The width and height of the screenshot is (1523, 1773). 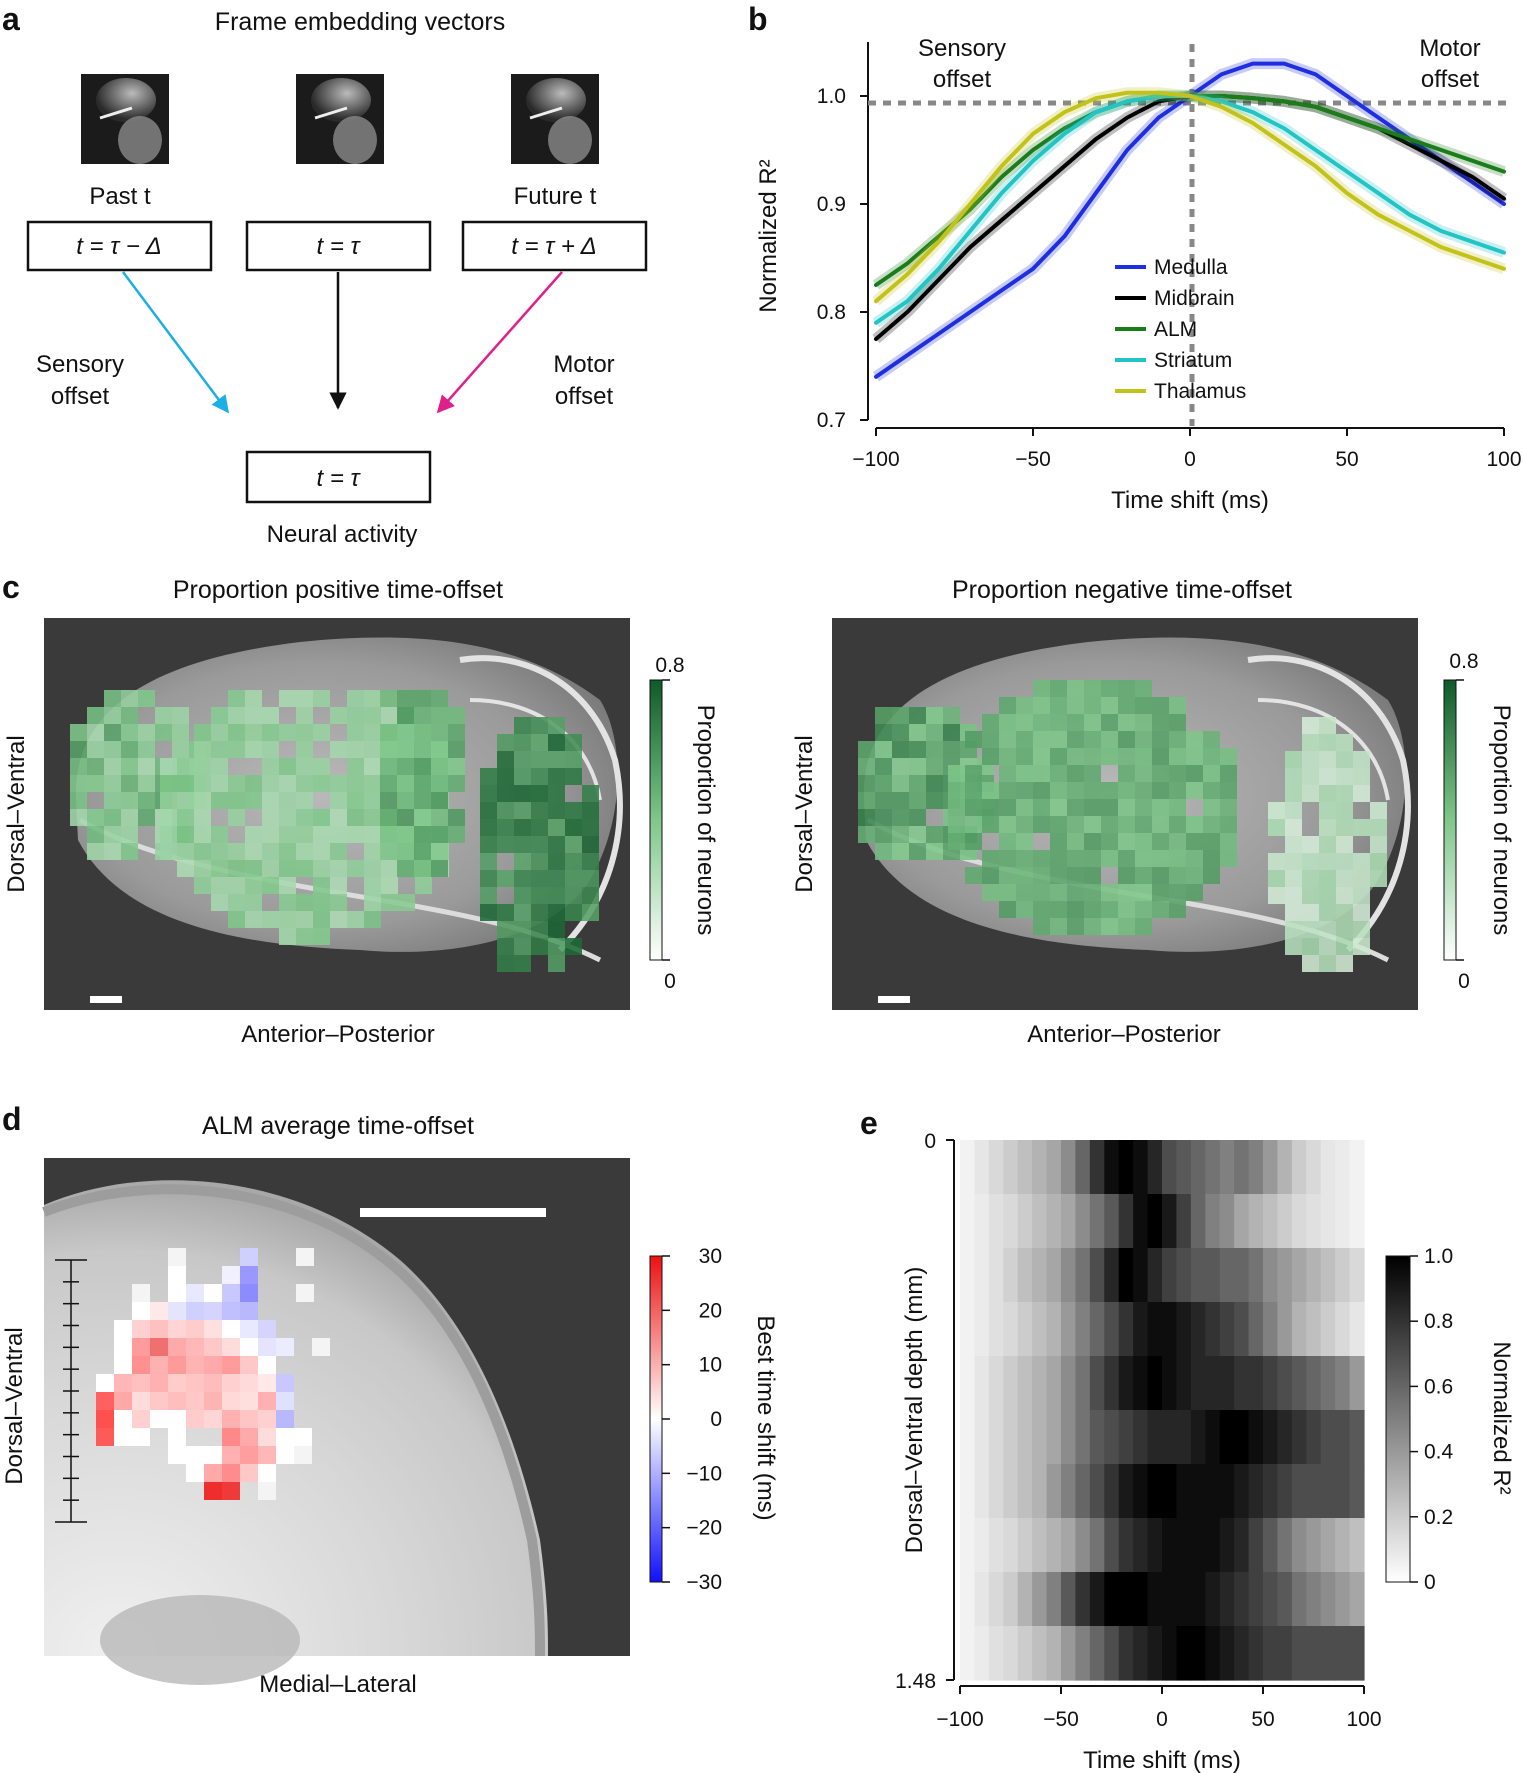 What do you see at coordinates (1450, 1419) in the screenshot?
I see `e-colorbar: 1.0 0.8 0.6 0.4 0.2 0 Normalized R²` at bounding box center [1450, 1419].